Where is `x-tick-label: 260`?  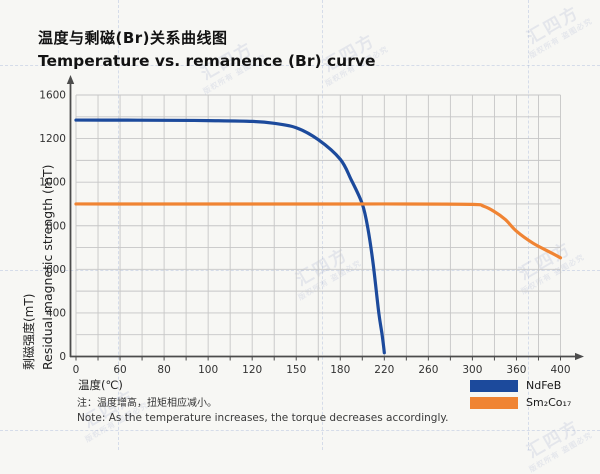
x-tick-label: 260 is located at coordinates (428, 370).